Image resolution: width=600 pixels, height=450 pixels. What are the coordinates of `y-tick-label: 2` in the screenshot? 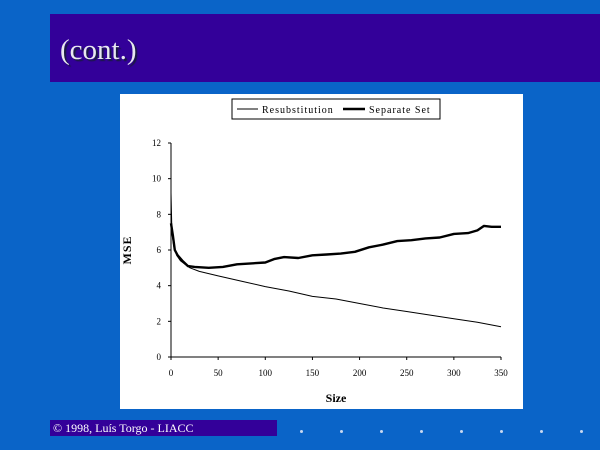 It's located at (159, 321).